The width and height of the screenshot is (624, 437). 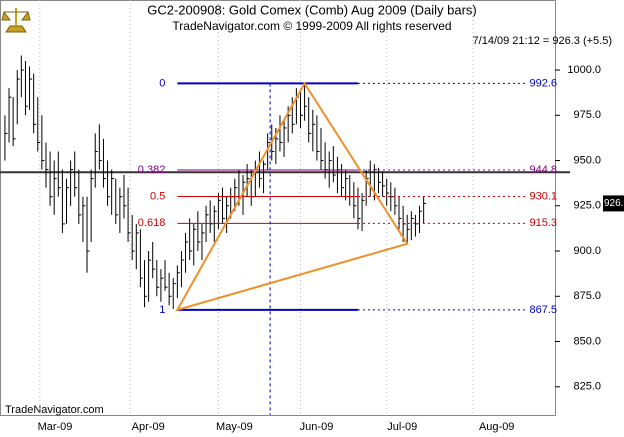 I want to click on x-tick-label: Mar-09, so click(x=55, y=427).